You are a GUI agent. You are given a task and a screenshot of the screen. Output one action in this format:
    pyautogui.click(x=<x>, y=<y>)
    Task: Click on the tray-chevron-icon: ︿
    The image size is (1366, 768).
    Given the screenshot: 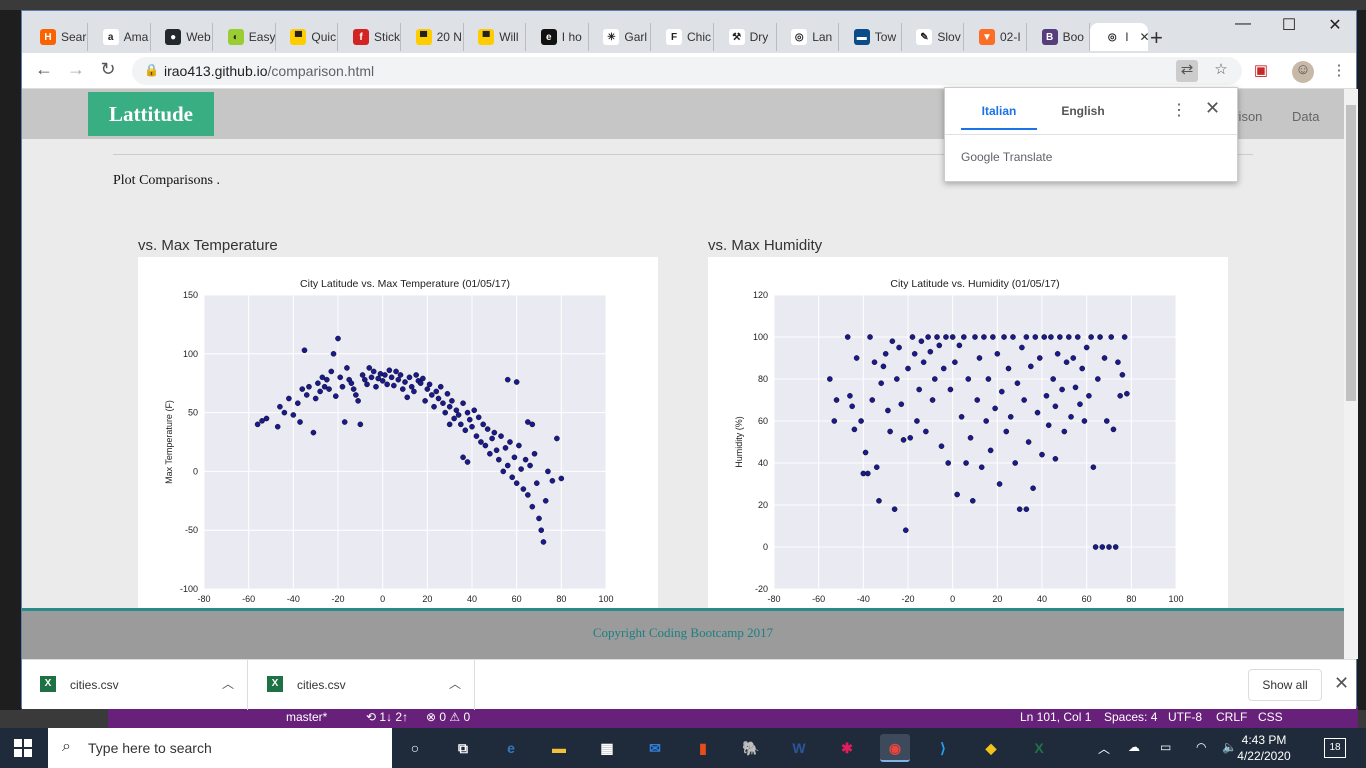 What is the action you would take?
    pyautogui.click(x=1104, y=749)
    